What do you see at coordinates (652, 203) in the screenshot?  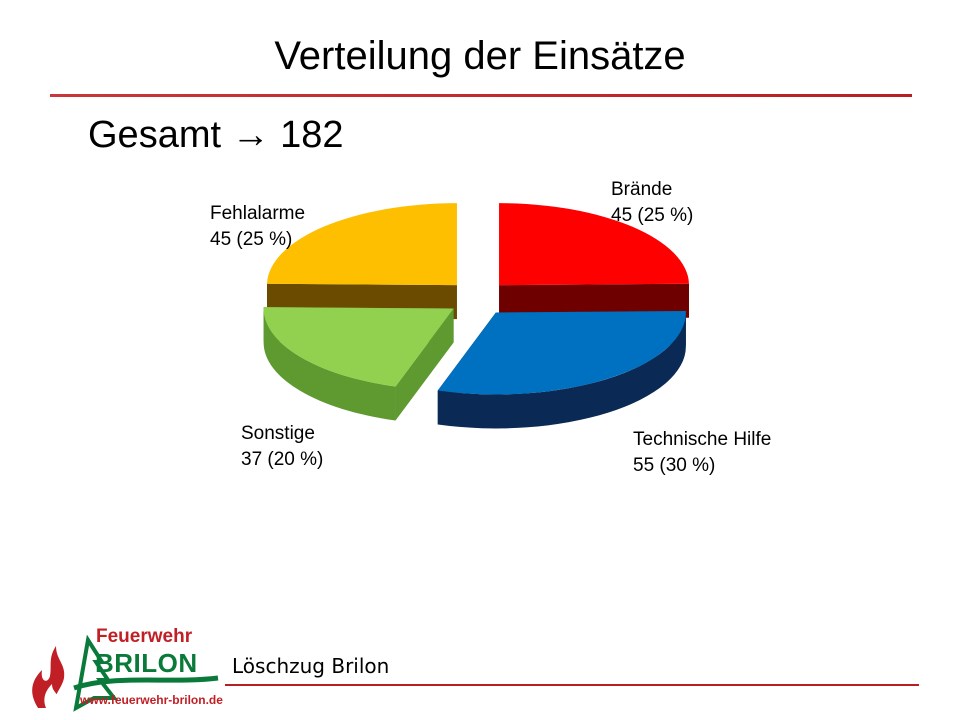 I see `label-braende: Brände 45 (25 %)` at bounding box center [652, 203].